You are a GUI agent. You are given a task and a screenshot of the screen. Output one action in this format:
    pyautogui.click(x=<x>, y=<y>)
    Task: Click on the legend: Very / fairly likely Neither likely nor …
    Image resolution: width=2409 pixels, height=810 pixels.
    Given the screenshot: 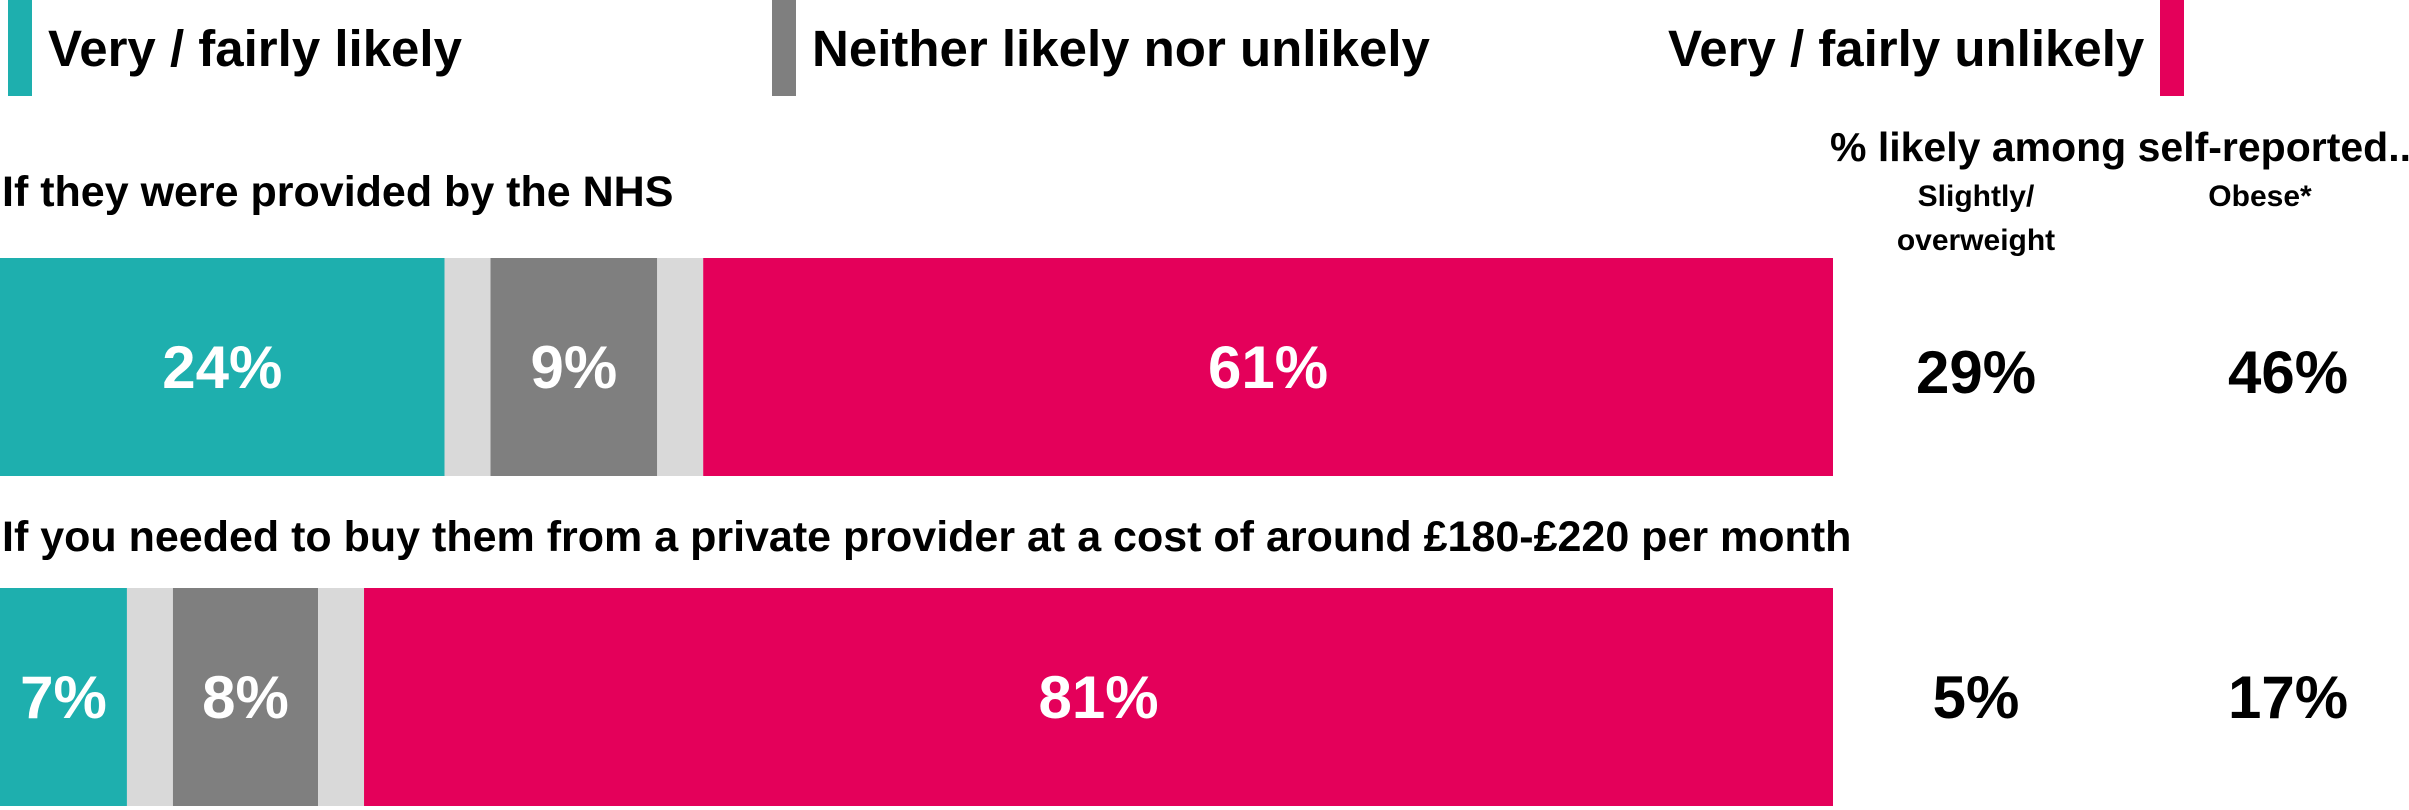 What is the action you would take?
    pyautogui.click(x=1204, y=50)
    